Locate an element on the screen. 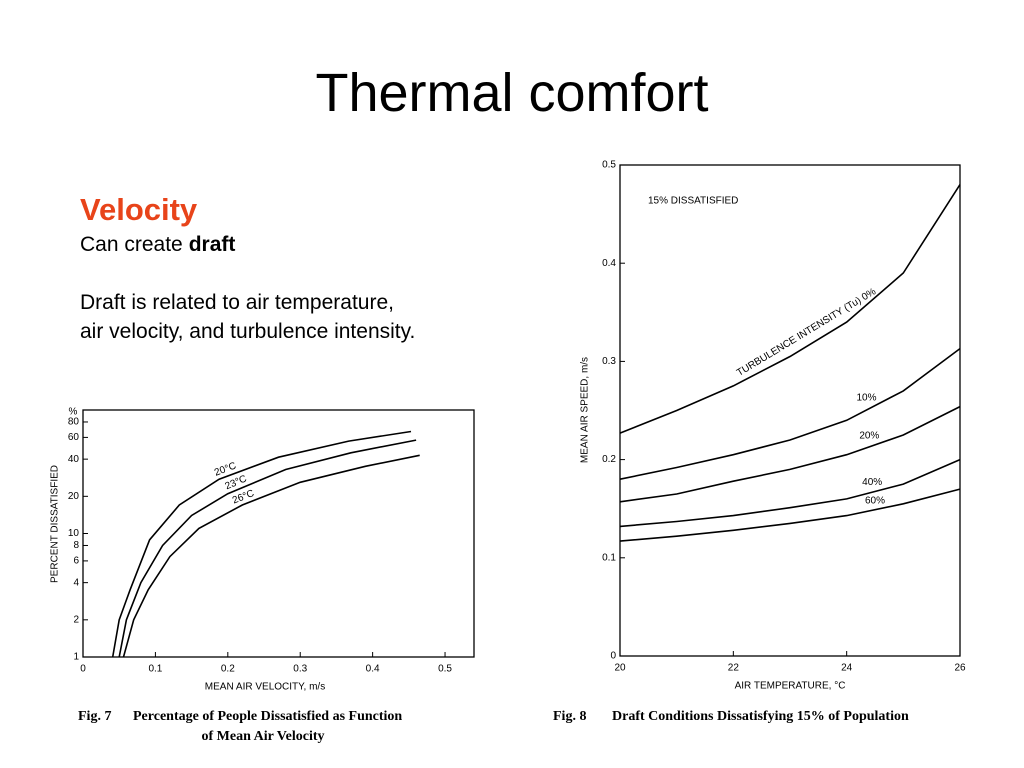  y-tick-label: 80 is located at coordinates (74, 422).